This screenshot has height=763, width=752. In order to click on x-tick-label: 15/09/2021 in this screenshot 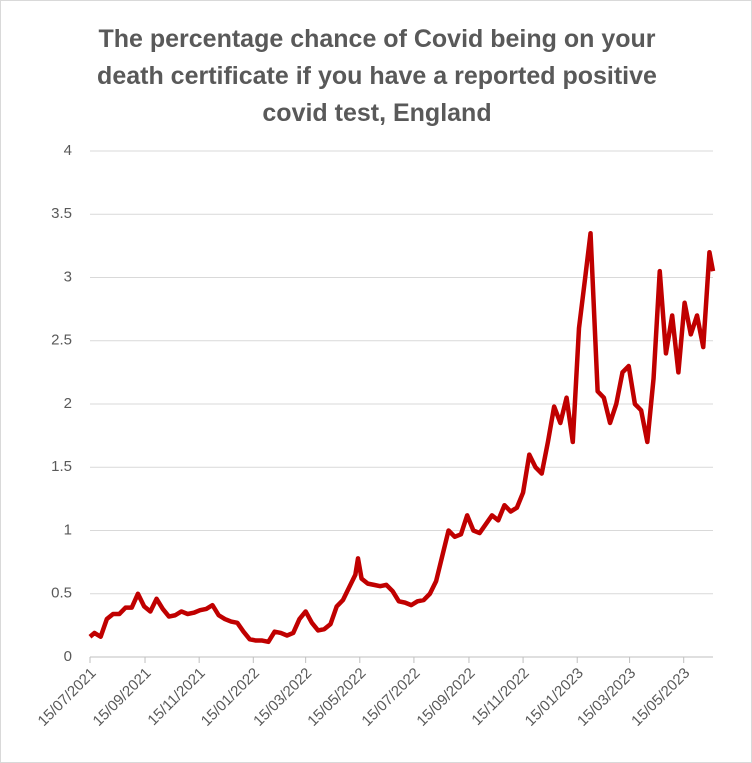, I will do `click(122, 697)`.